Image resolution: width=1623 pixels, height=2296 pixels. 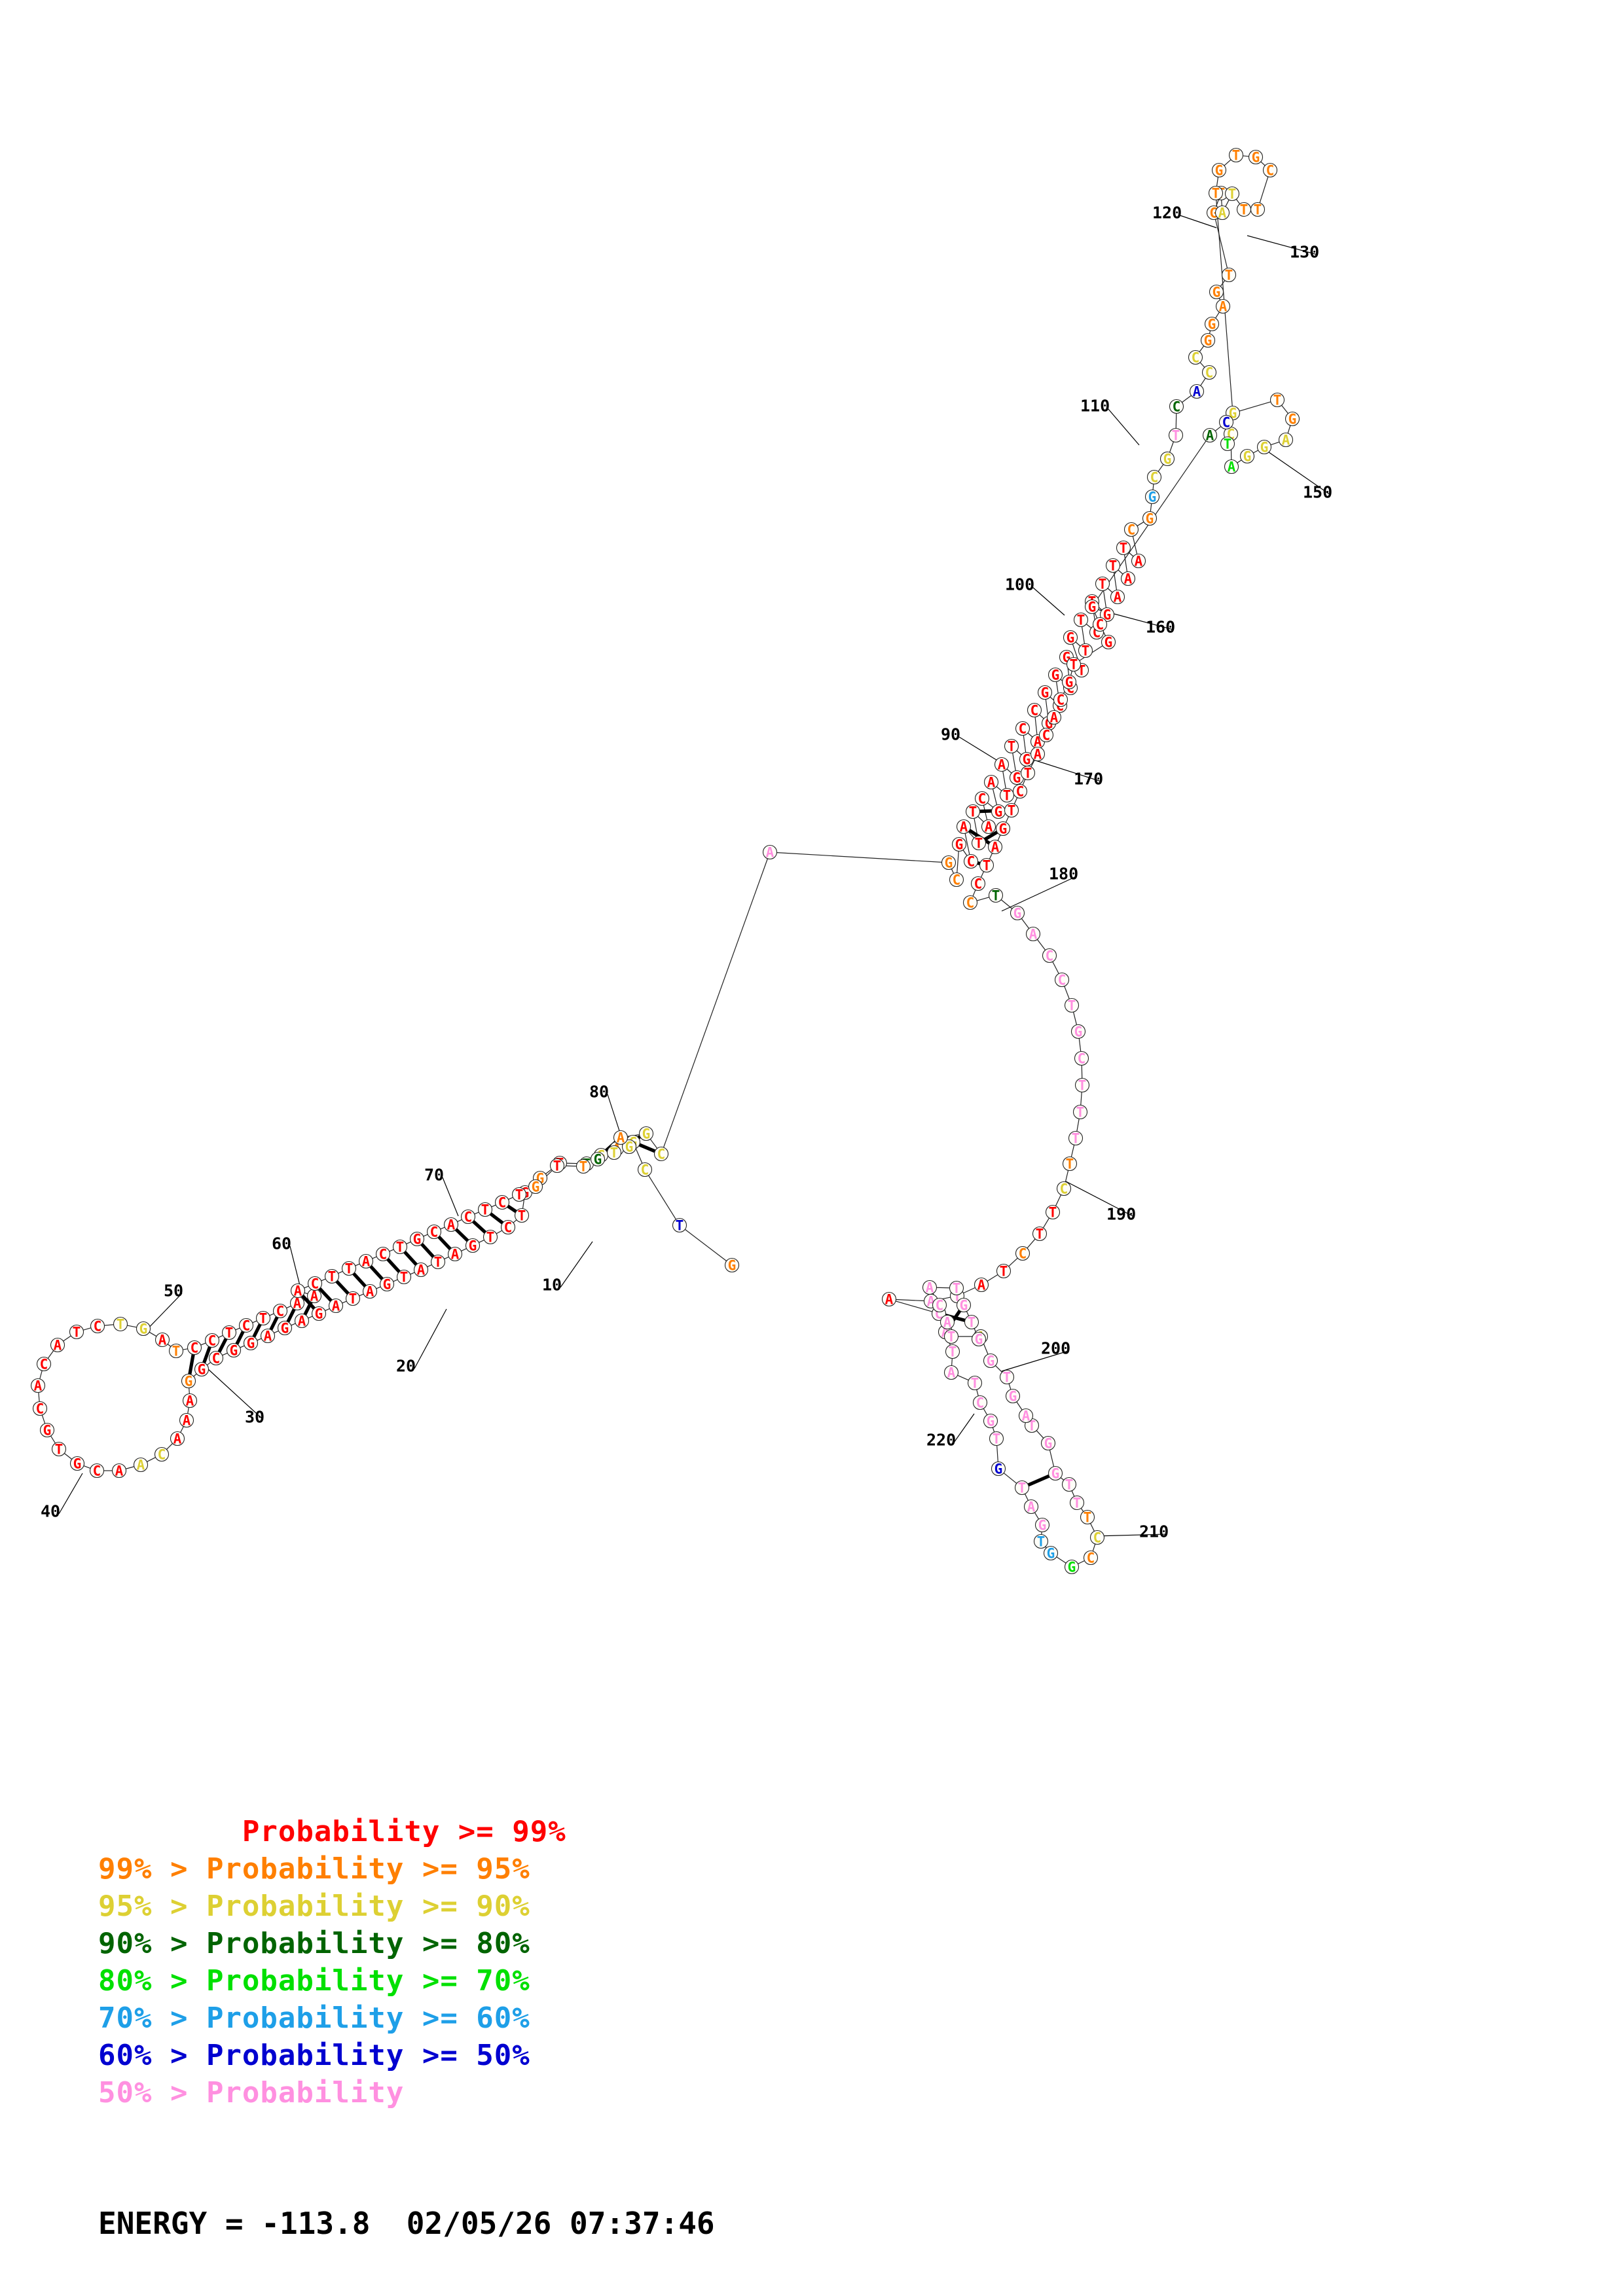 What do you see at coordinates (332, 1831) in the screenshot?
I see `legend-row: Probability >= 99%` at bounding box center [332, 1831].